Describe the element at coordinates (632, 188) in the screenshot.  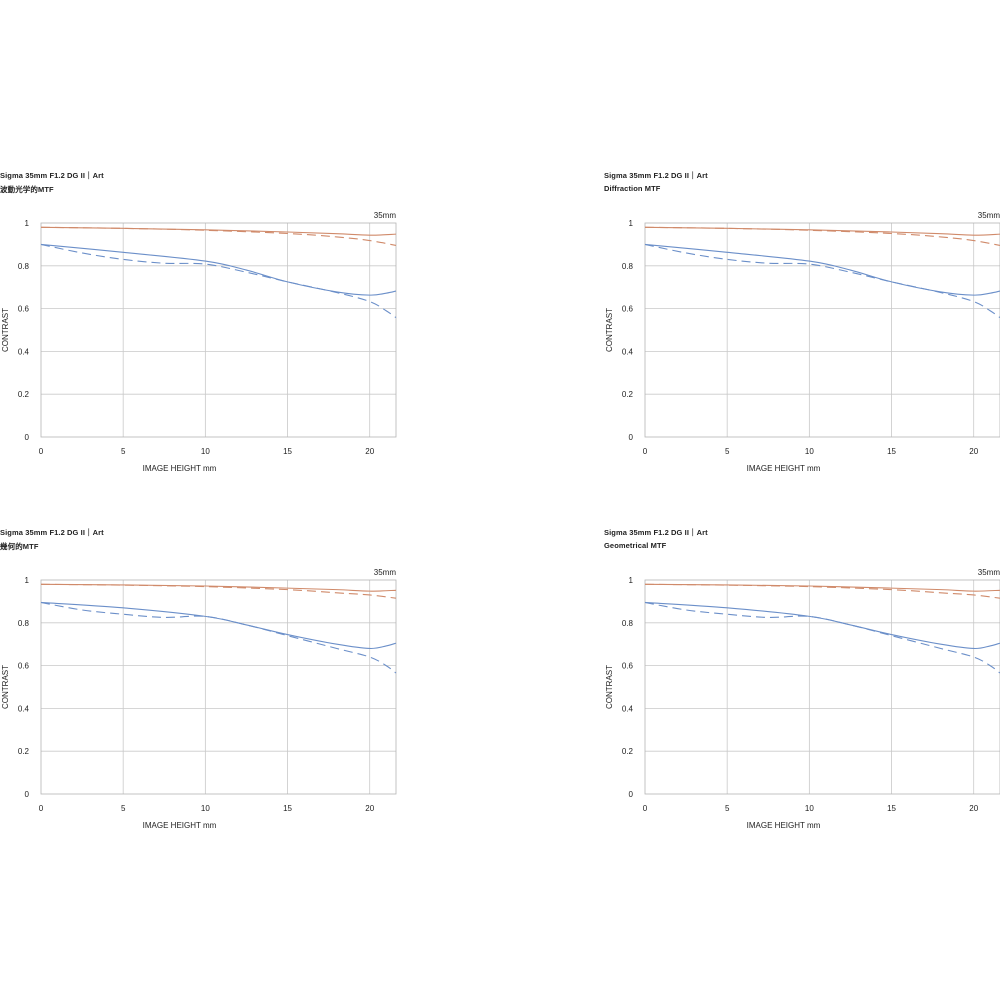
I see `chart-subtitle: Diffraction MTF` at that location.